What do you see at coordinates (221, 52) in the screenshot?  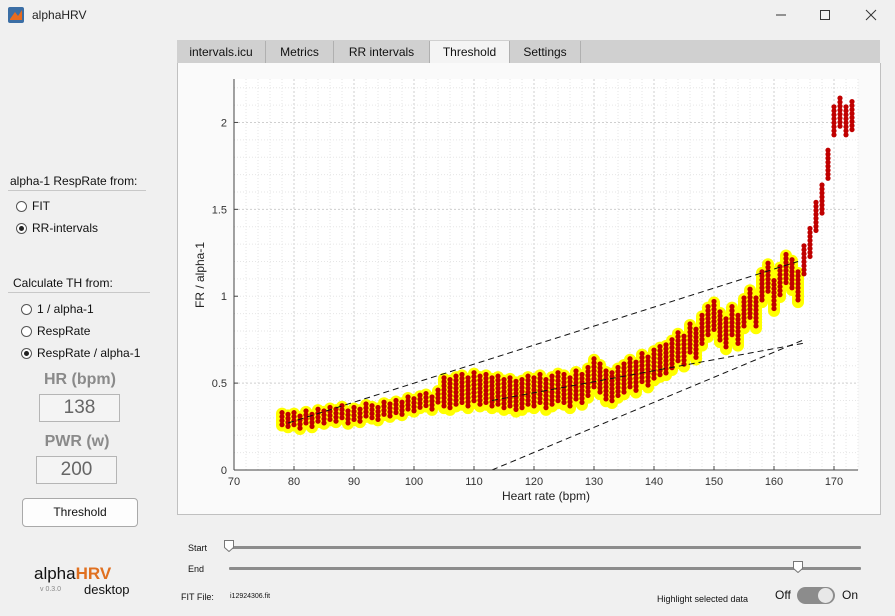 I see `tab-intervals-icu: intervals.icu` at bounding box center [221, 52].